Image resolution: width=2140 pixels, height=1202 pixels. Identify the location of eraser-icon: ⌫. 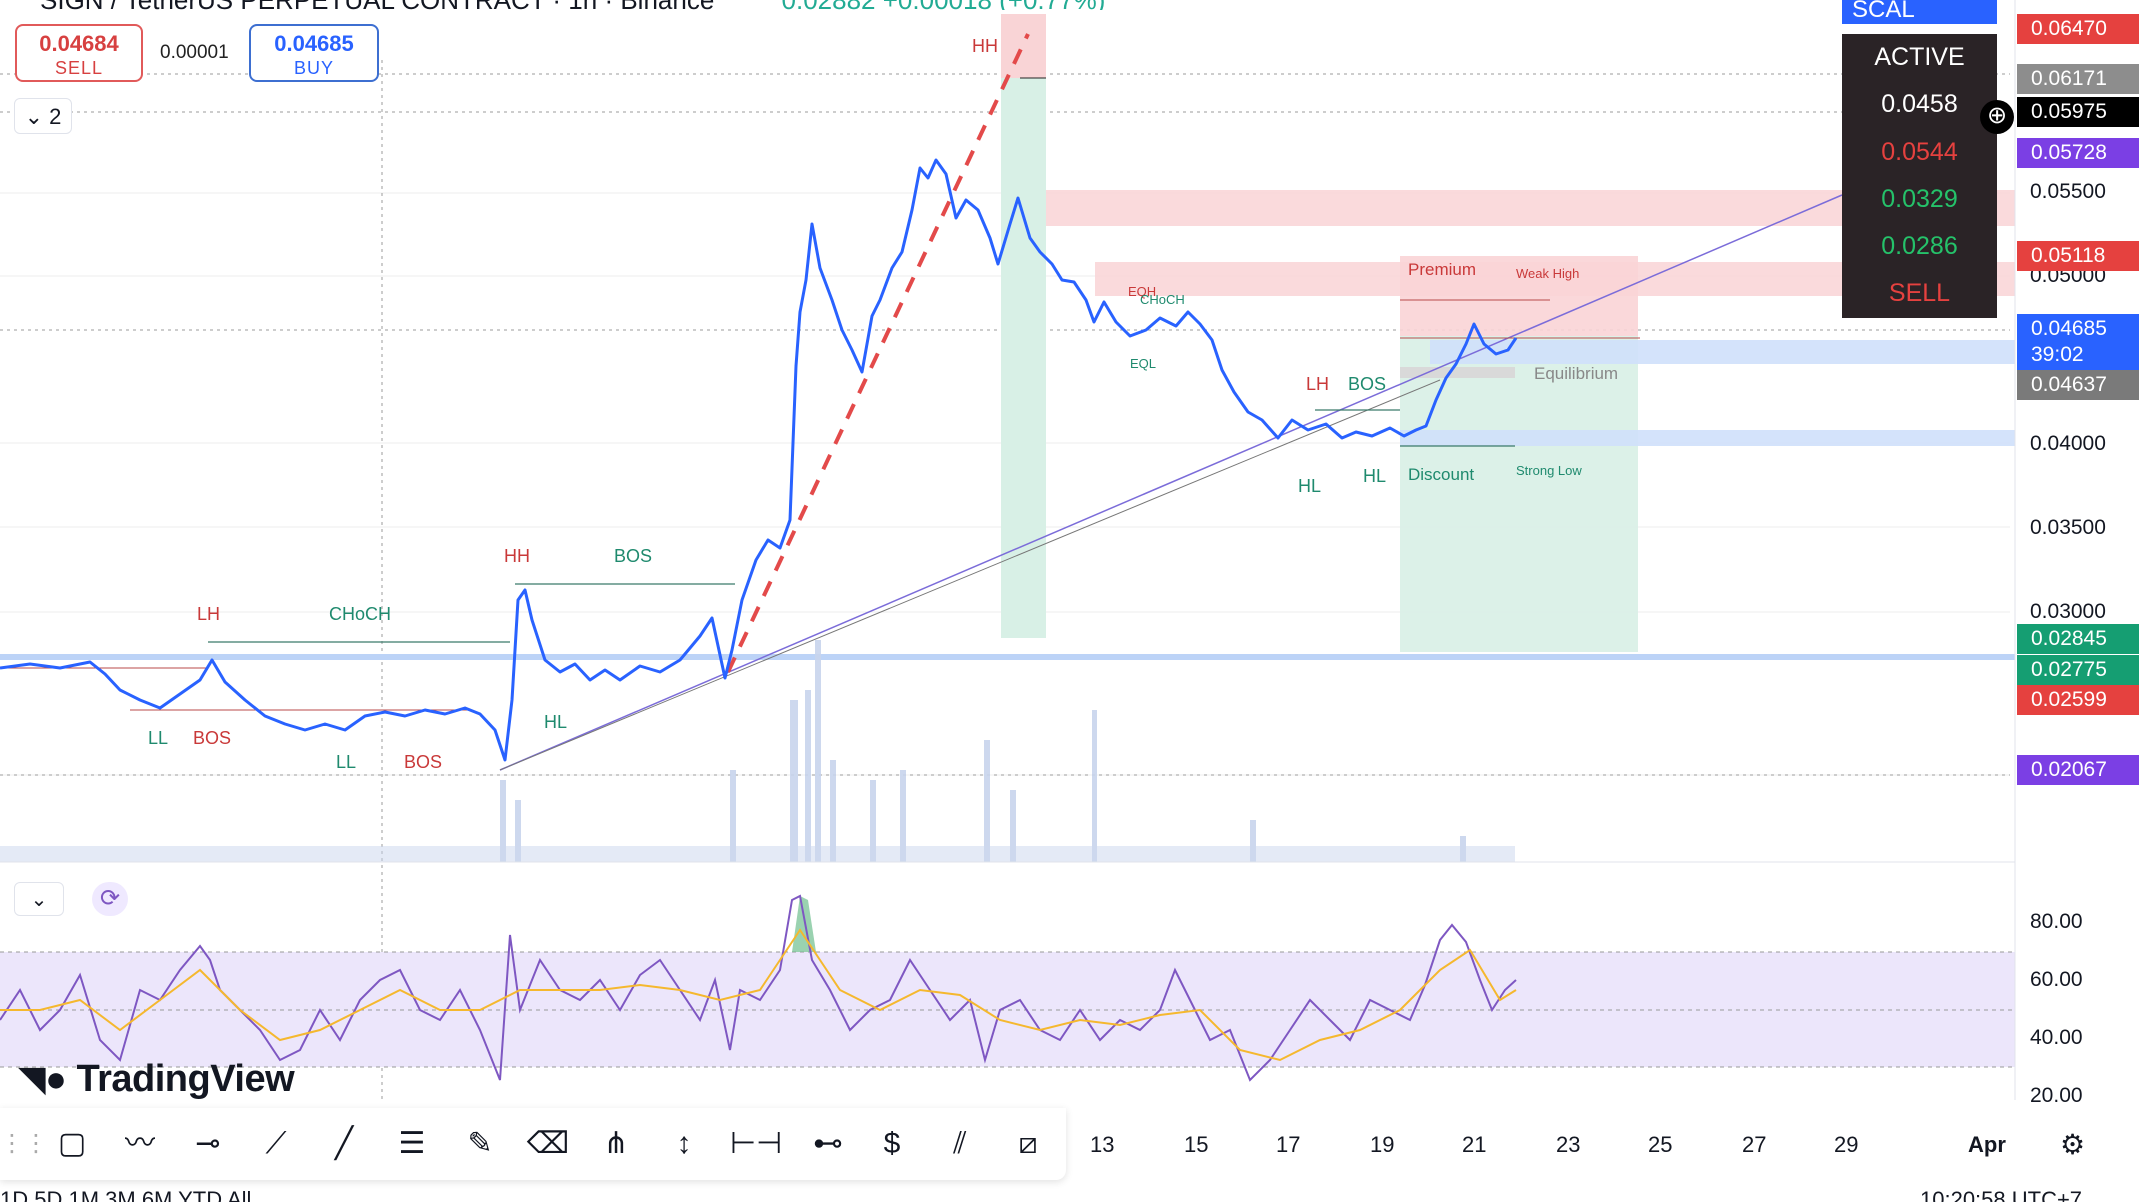
(548, 1143).